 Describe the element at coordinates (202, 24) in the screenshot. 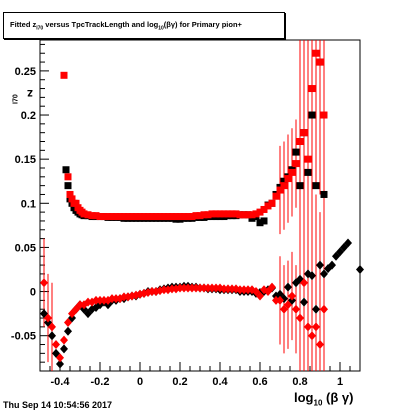

I see `title-suffix: (βγ) for Primary pion+` at that location.